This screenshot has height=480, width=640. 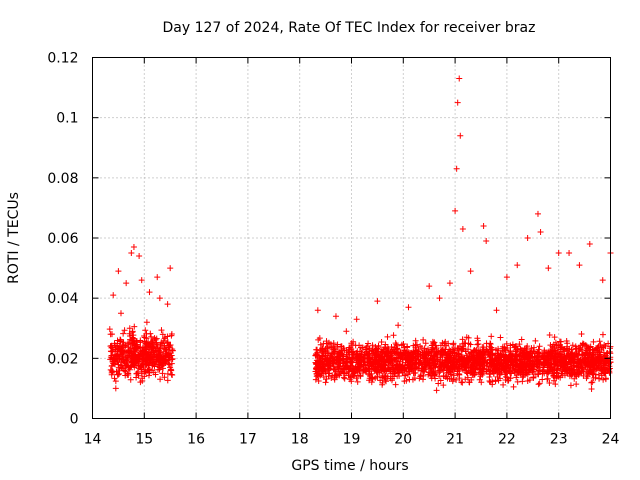 I want to click on x-tick-label: 15, so click(x=144, y=440).